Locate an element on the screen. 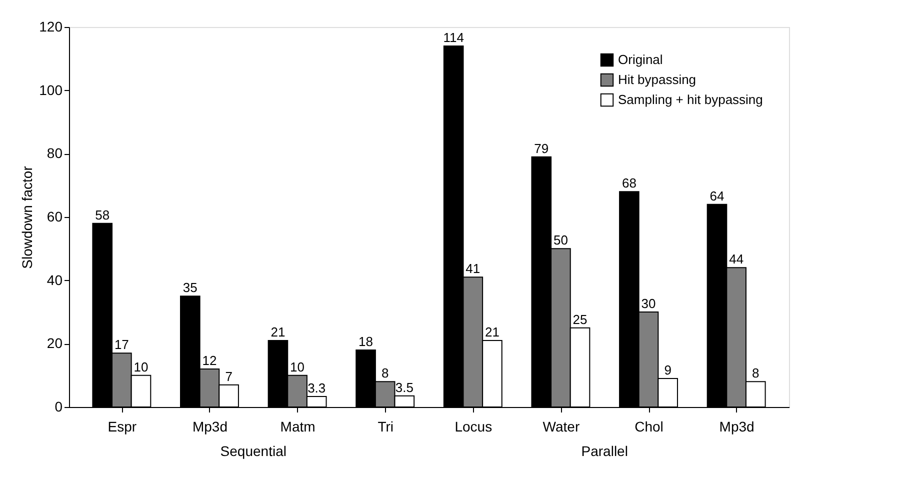 The width and height of the screenshot is (908, 497). legend-label: Sampling + hit bypassing is located at coordinates (690, 99).